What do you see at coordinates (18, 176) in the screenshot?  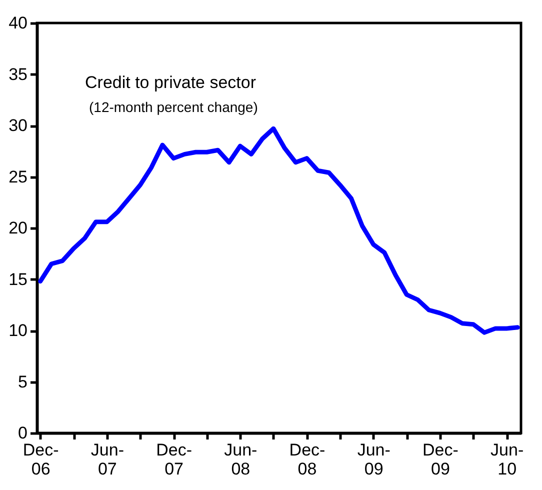 I see `y-tick-label: 25` at bounding box center [18, 176].